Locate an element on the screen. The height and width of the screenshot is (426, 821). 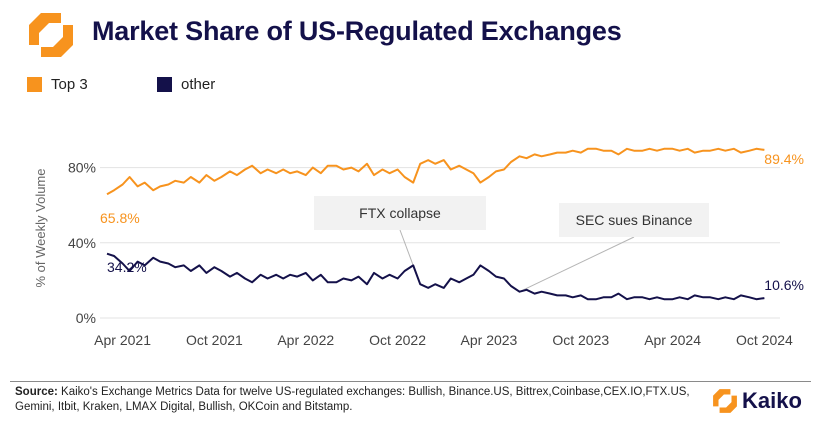
x-tick-label: Oct 2021 is located at coordinates (214, 340).